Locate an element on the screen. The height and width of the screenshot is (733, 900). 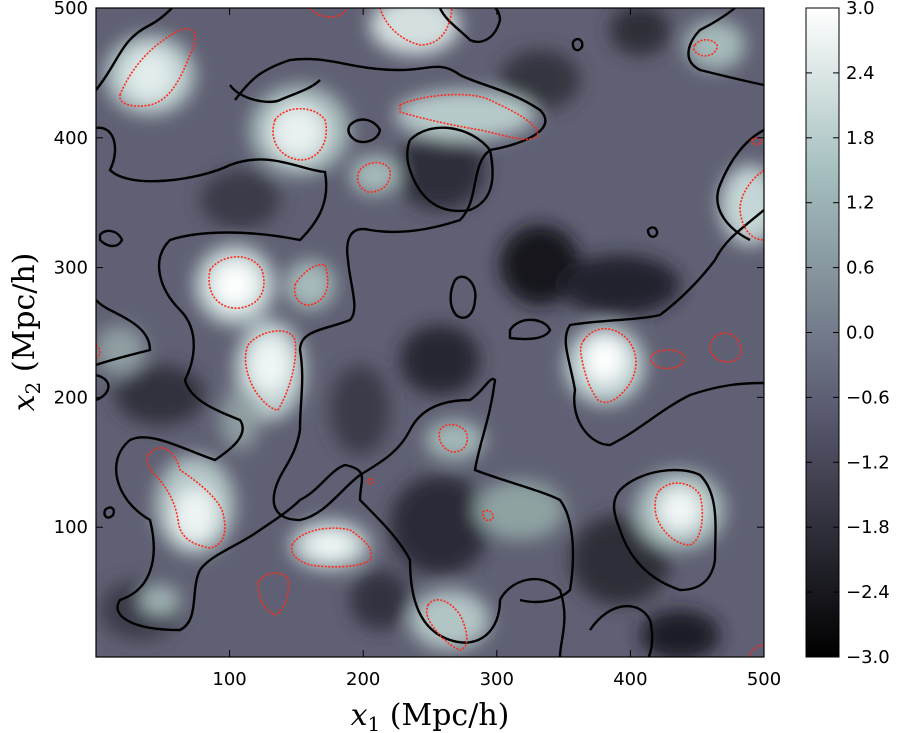
x-axis-label: x1 (Mpc/h) is located at coordinates (430, 715).